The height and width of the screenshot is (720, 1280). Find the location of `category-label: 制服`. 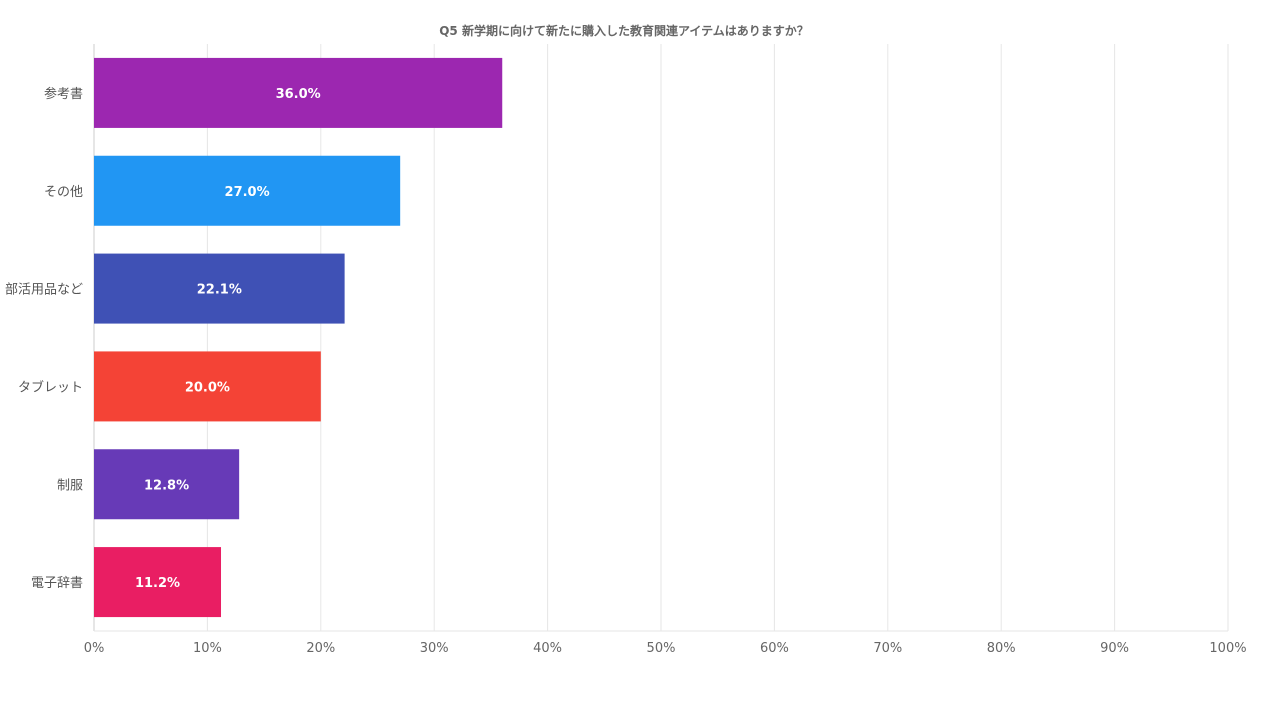

category-label: 制服 is located at coordinates (70, 485).